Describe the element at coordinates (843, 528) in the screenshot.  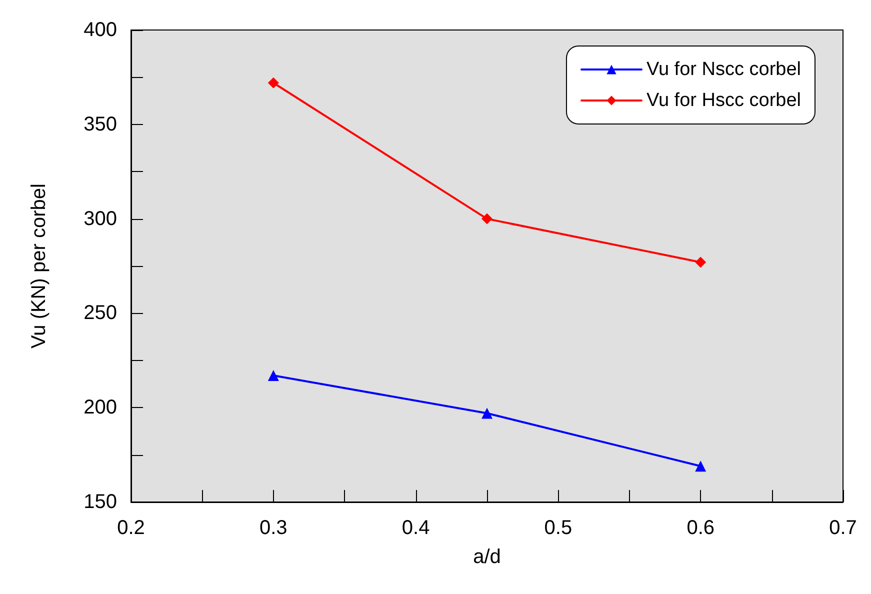
I see `x-tick-label: 0.7` at that location.